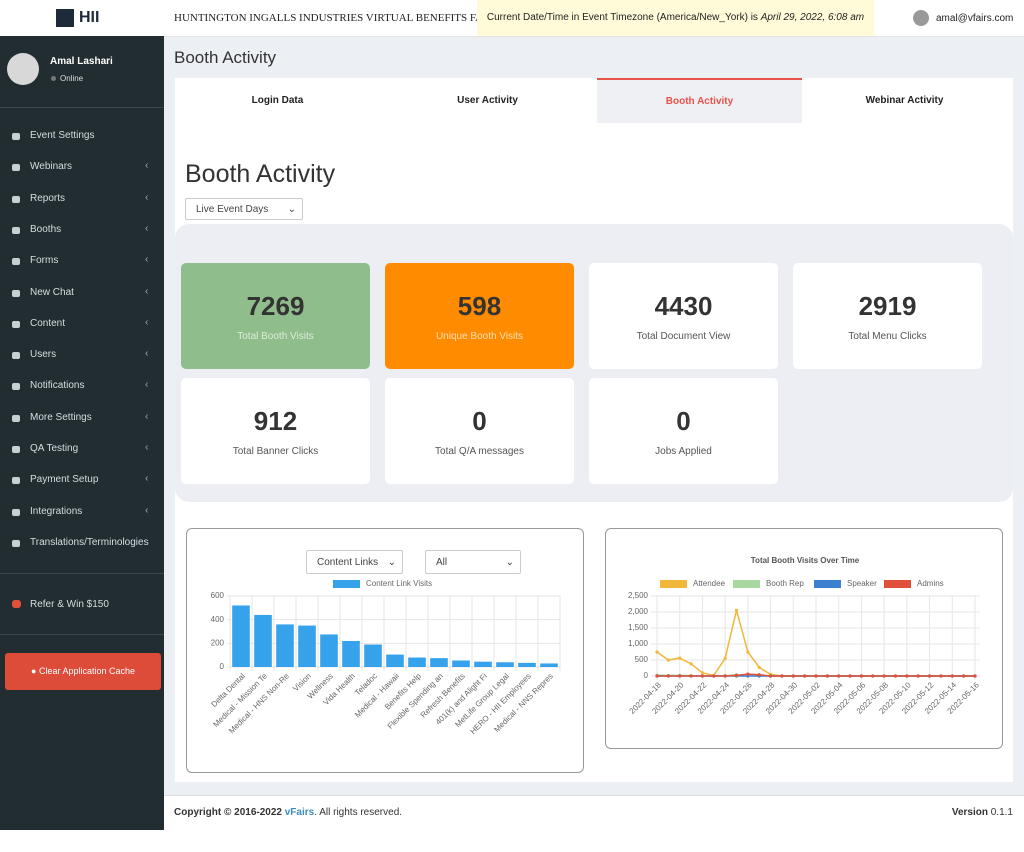  I want to click on menu-item: Users, so click(43, 355).